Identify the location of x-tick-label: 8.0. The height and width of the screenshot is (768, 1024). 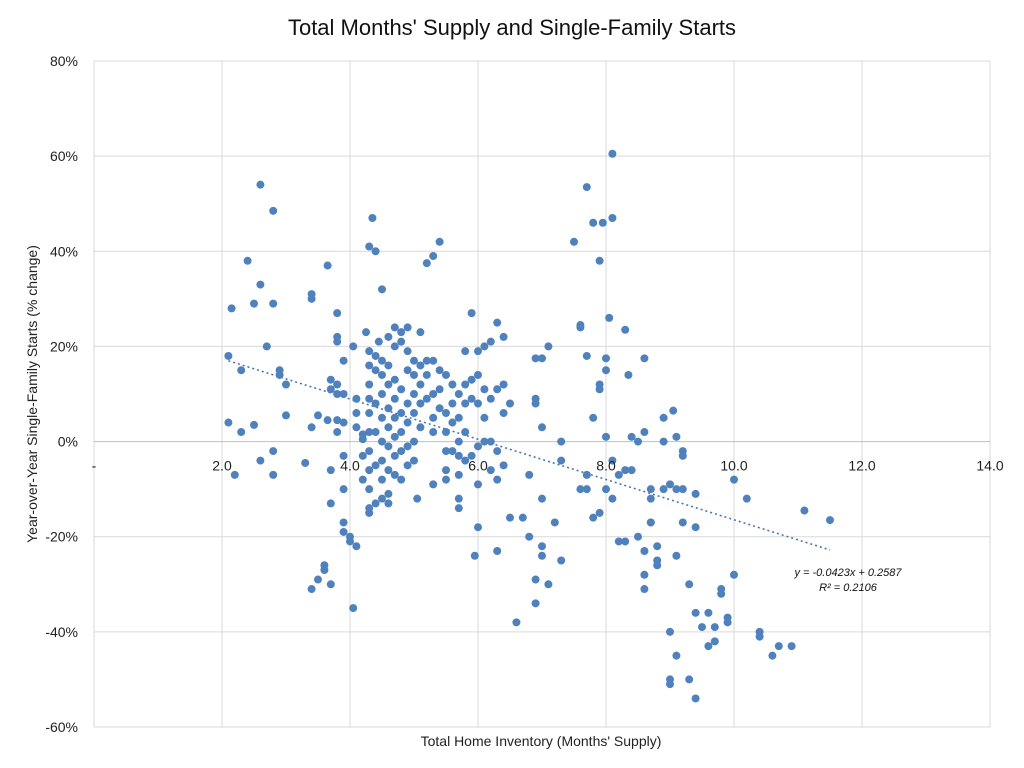
(606, 466).